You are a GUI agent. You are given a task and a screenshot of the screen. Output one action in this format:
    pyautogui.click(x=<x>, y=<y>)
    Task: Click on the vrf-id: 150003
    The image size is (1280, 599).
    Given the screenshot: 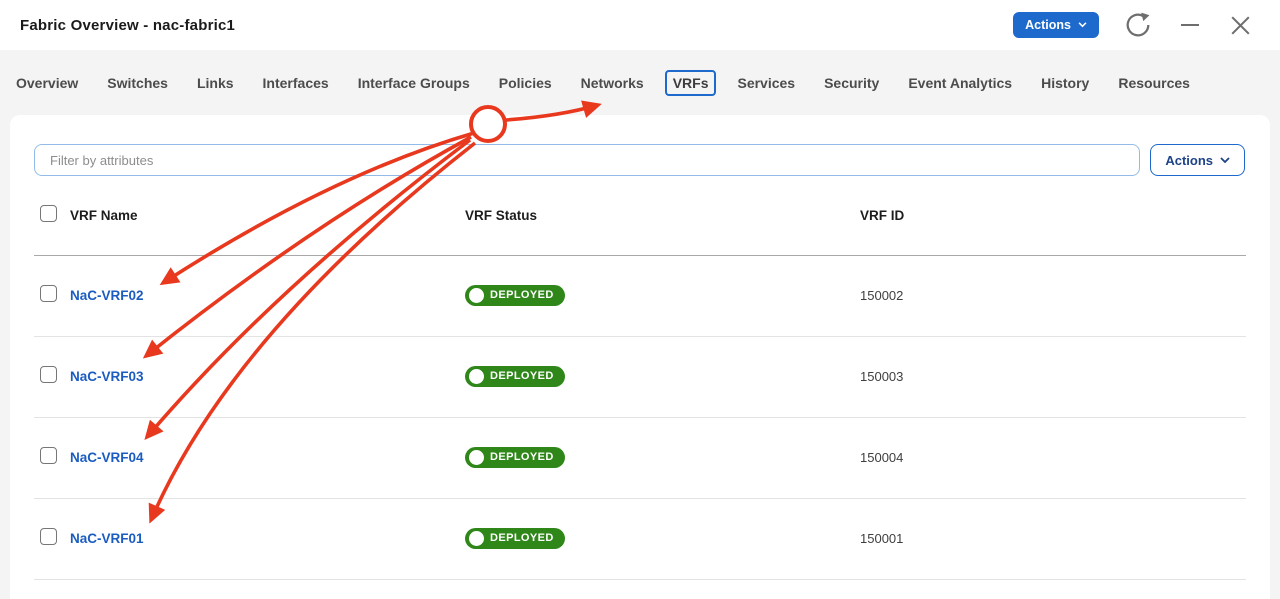 What is the action you would take?
    pyautogui.click(x=882, y=376)
    